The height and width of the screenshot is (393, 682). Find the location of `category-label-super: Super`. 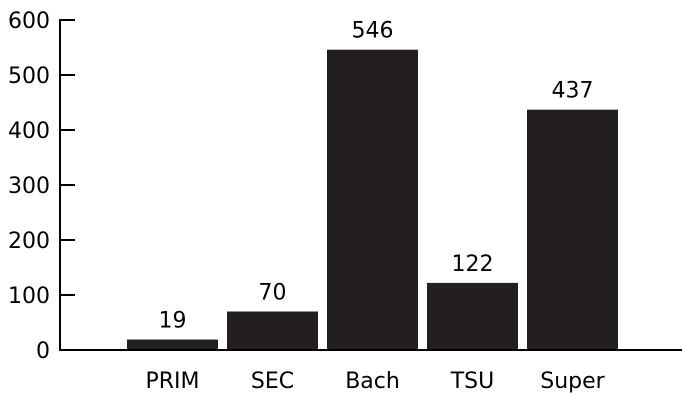

category-label-super: Super is located at coordinates (572, 381).